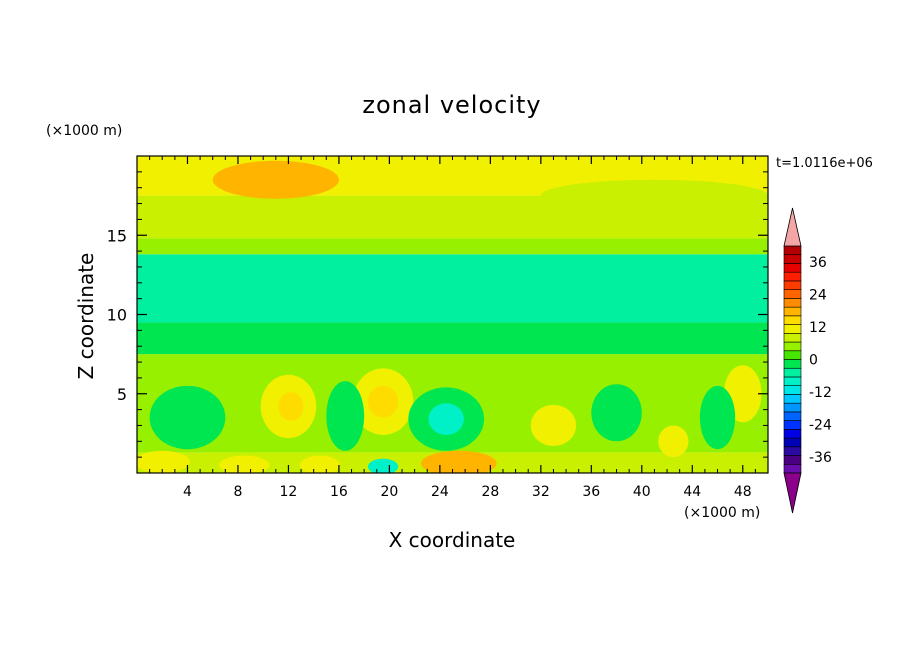 This screenshot has width=904, height=658. I want to click on x-tick-label: 8, so click(237, 492).